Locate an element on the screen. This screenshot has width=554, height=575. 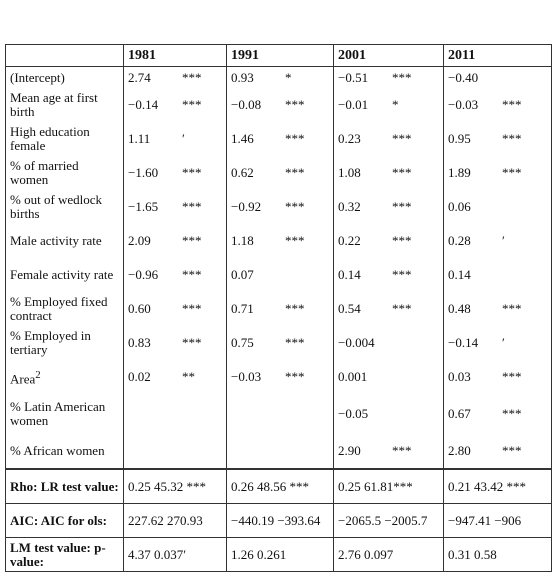
coefficient: 0.54 is located at coordinates (349, 308).